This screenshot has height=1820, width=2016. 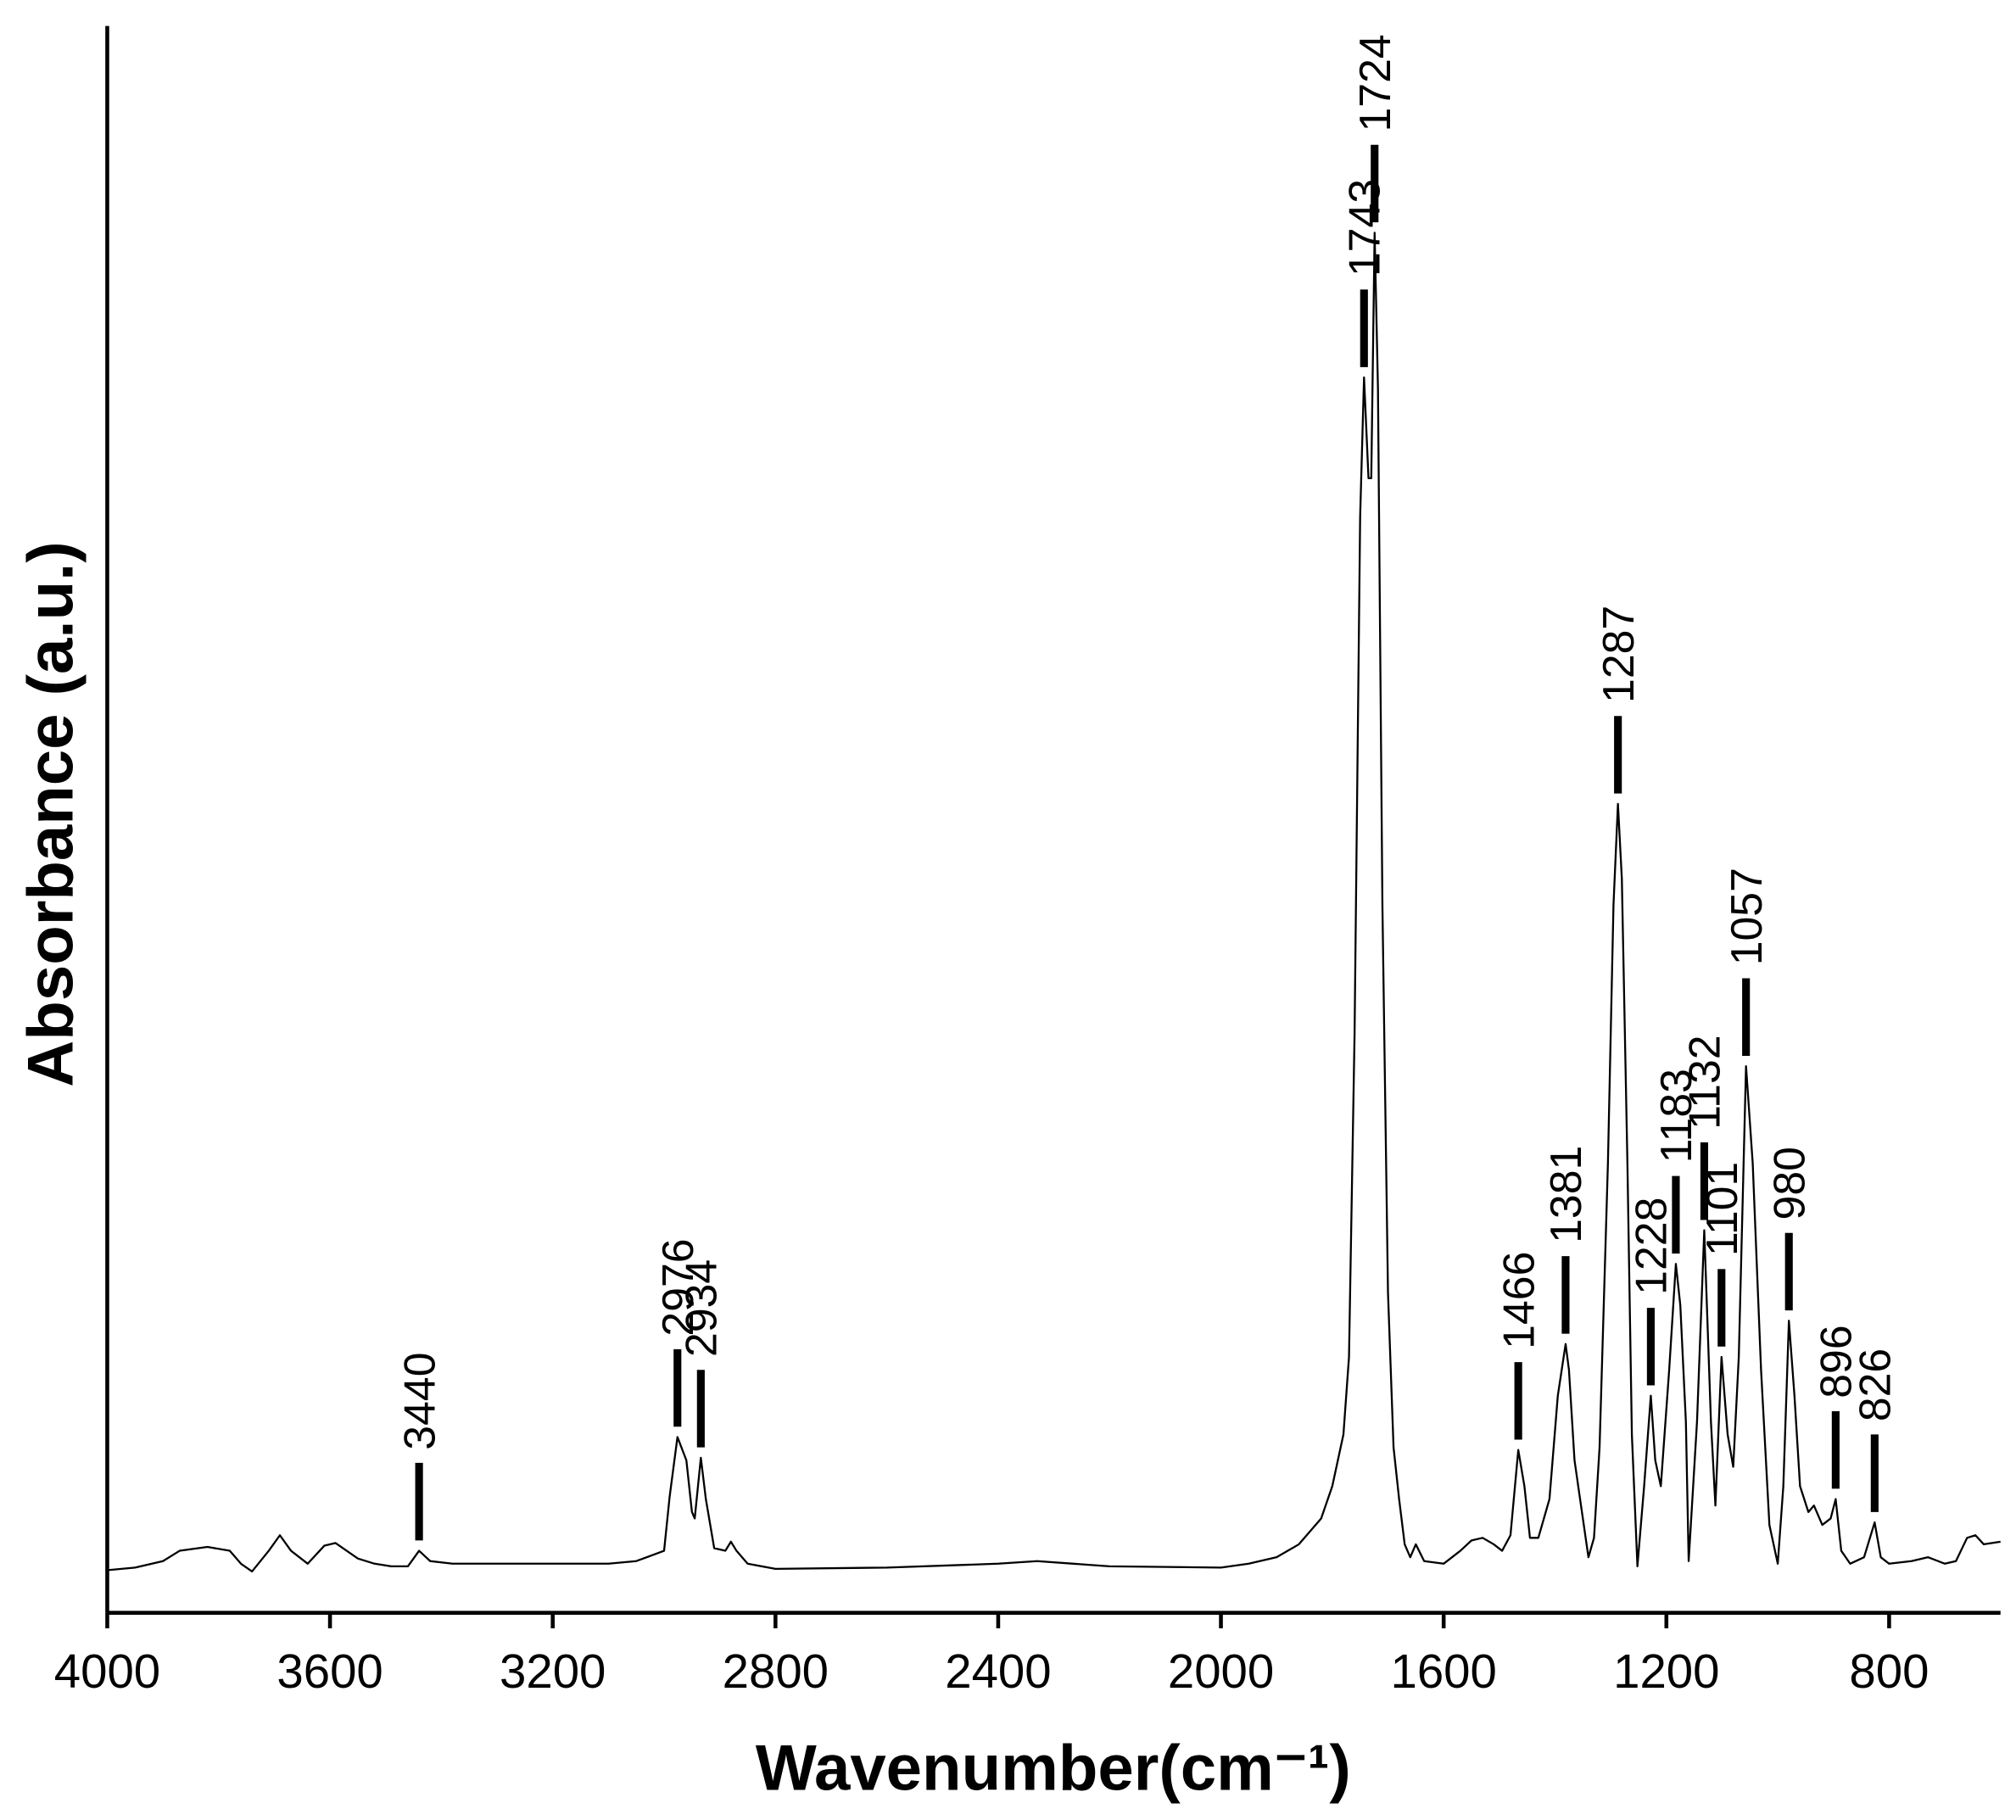 What do you see at coordinates (776, 1671) in the screenshot?
I see `x-tick-label: 2800` at bounding box center [776, 1671].